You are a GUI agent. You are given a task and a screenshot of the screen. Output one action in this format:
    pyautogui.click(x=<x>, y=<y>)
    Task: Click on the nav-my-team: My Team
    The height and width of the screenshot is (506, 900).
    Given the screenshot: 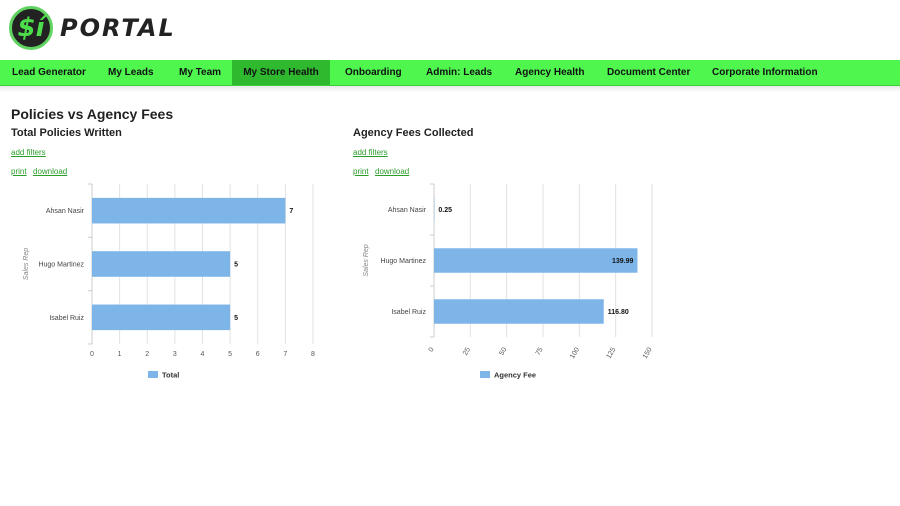 What is the action you would take?
    pyautogui.click(x=200, y=72)
    